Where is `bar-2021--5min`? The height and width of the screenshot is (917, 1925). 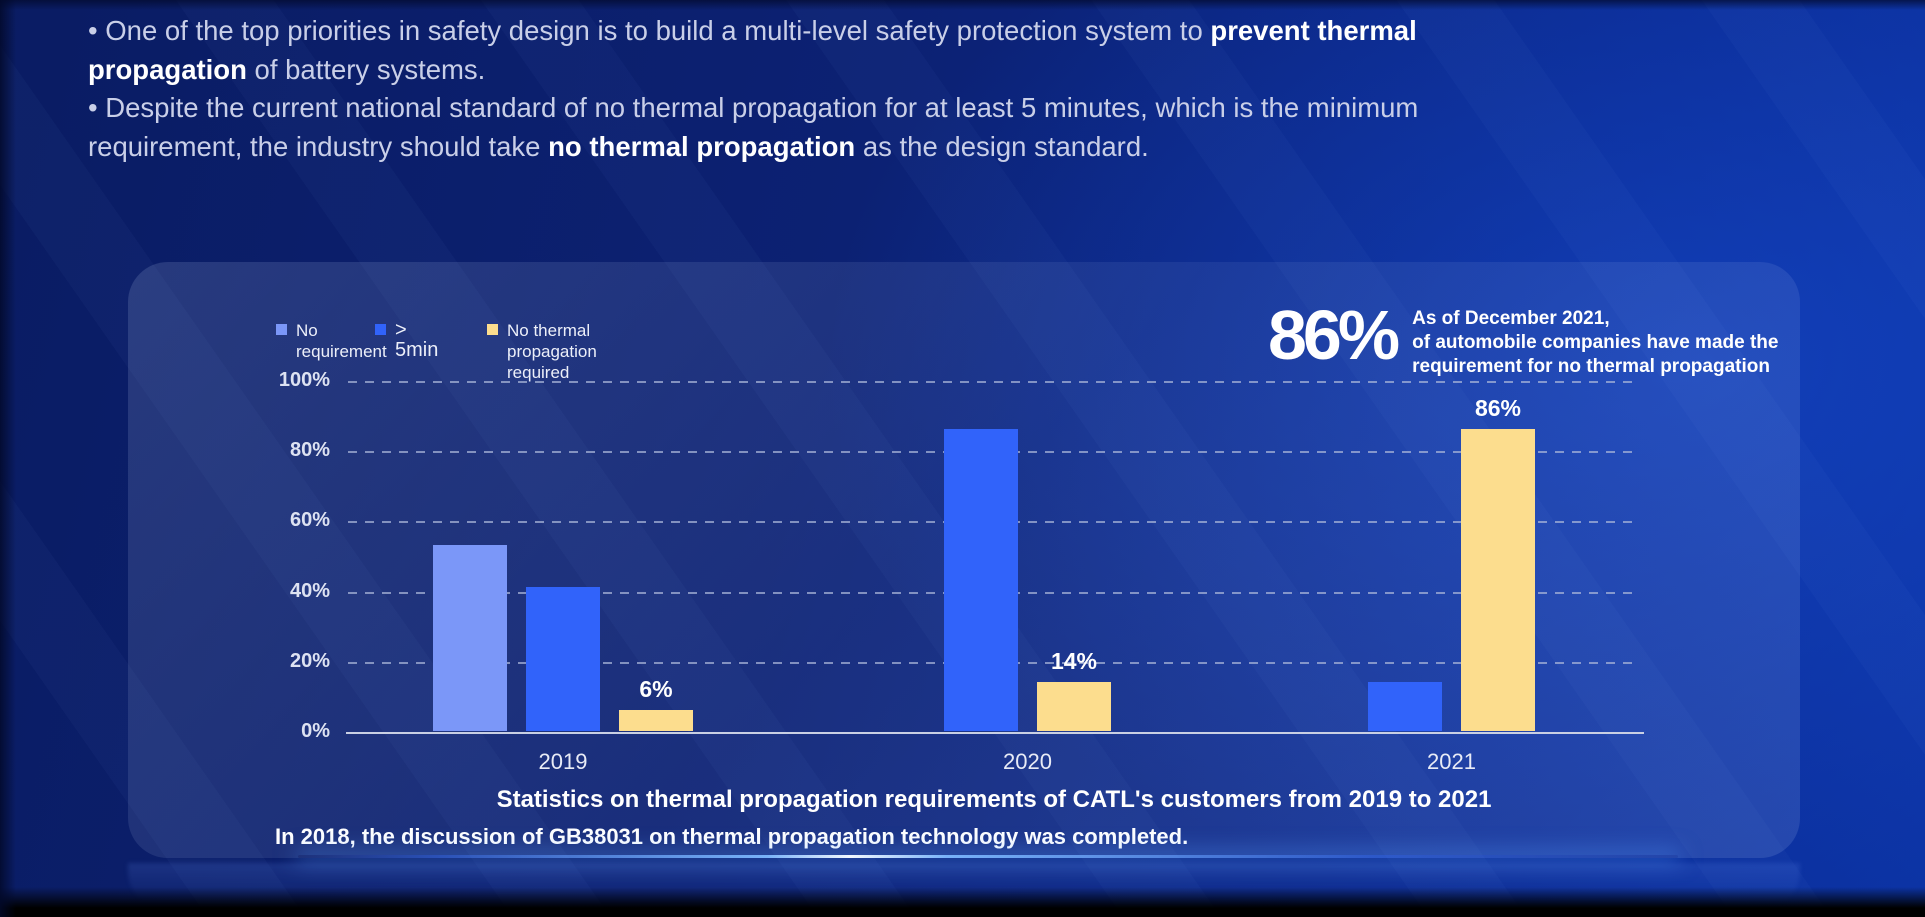 bar-2021--5min is located at coordinates (1405, 706).